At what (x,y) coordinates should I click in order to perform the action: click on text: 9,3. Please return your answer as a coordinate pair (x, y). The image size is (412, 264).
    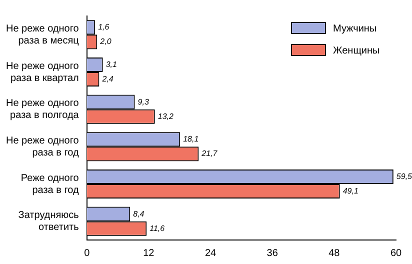
    Looking at the image, I should click on (143, 101).